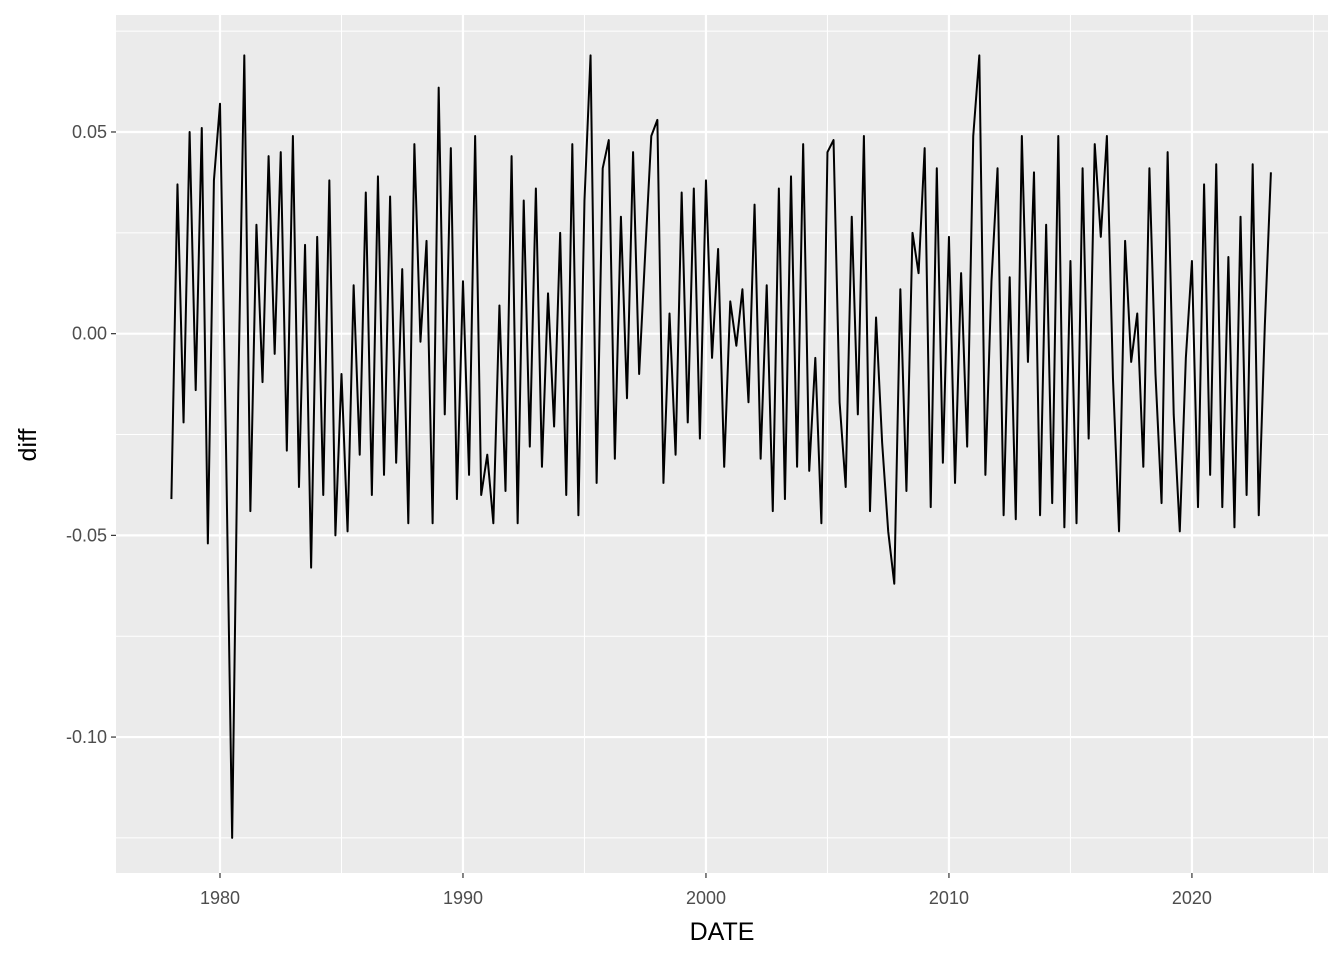 This screenshot has width=1344, height=960. I want to click on x-tick-label: 2020, so click(1192, 898).